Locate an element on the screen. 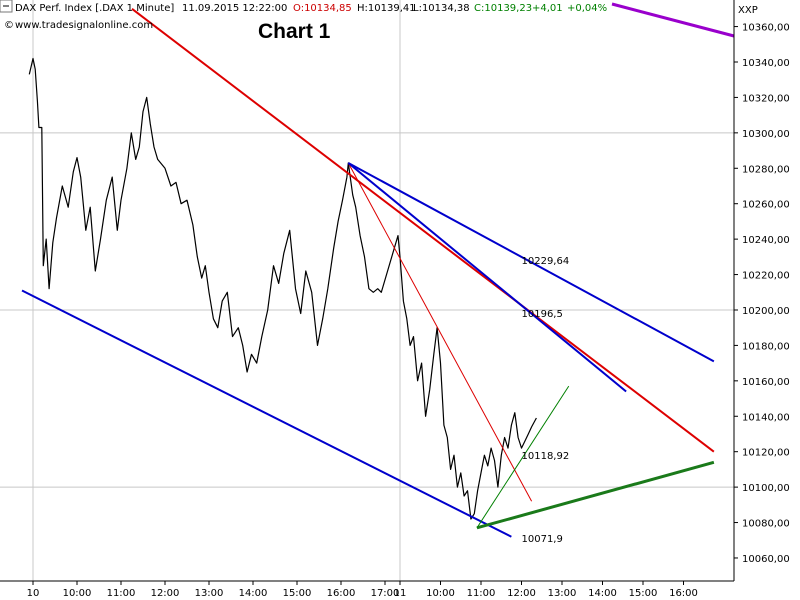 The width and height of the screenshot is (800, 600). y-tick-label: 10260,00 is located at coordinates (766, 205).